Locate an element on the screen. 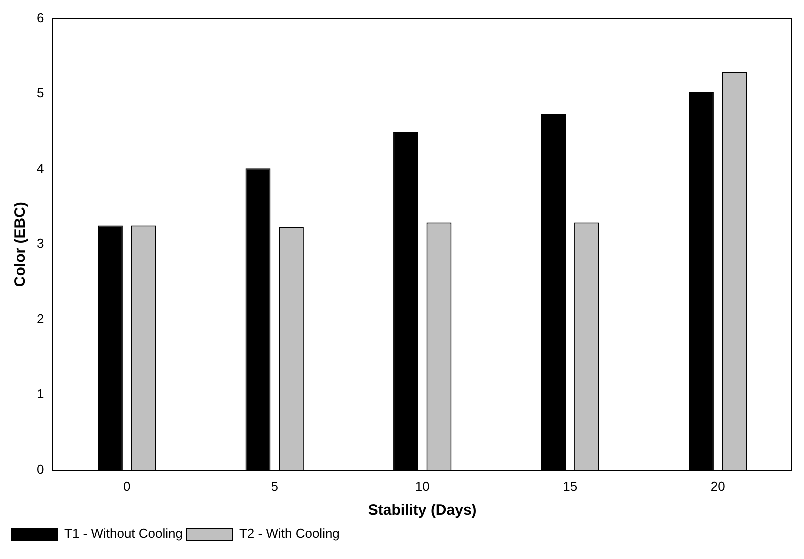  y-tick-label: 6 is located at coordinates (40, 18).